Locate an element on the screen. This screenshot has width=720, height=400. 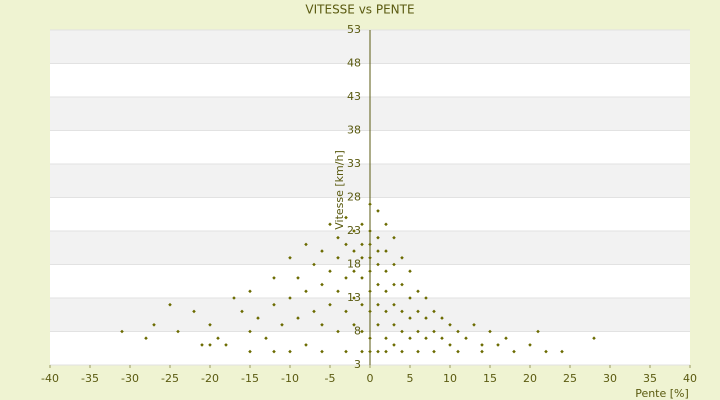
y-tick-label: 18 is located at coordinates (354, 264).